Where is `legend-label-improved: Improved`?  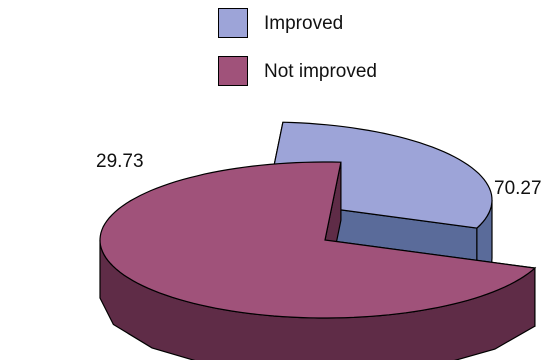 legend-label-improved: Improved is located at coordinates (304, 23).